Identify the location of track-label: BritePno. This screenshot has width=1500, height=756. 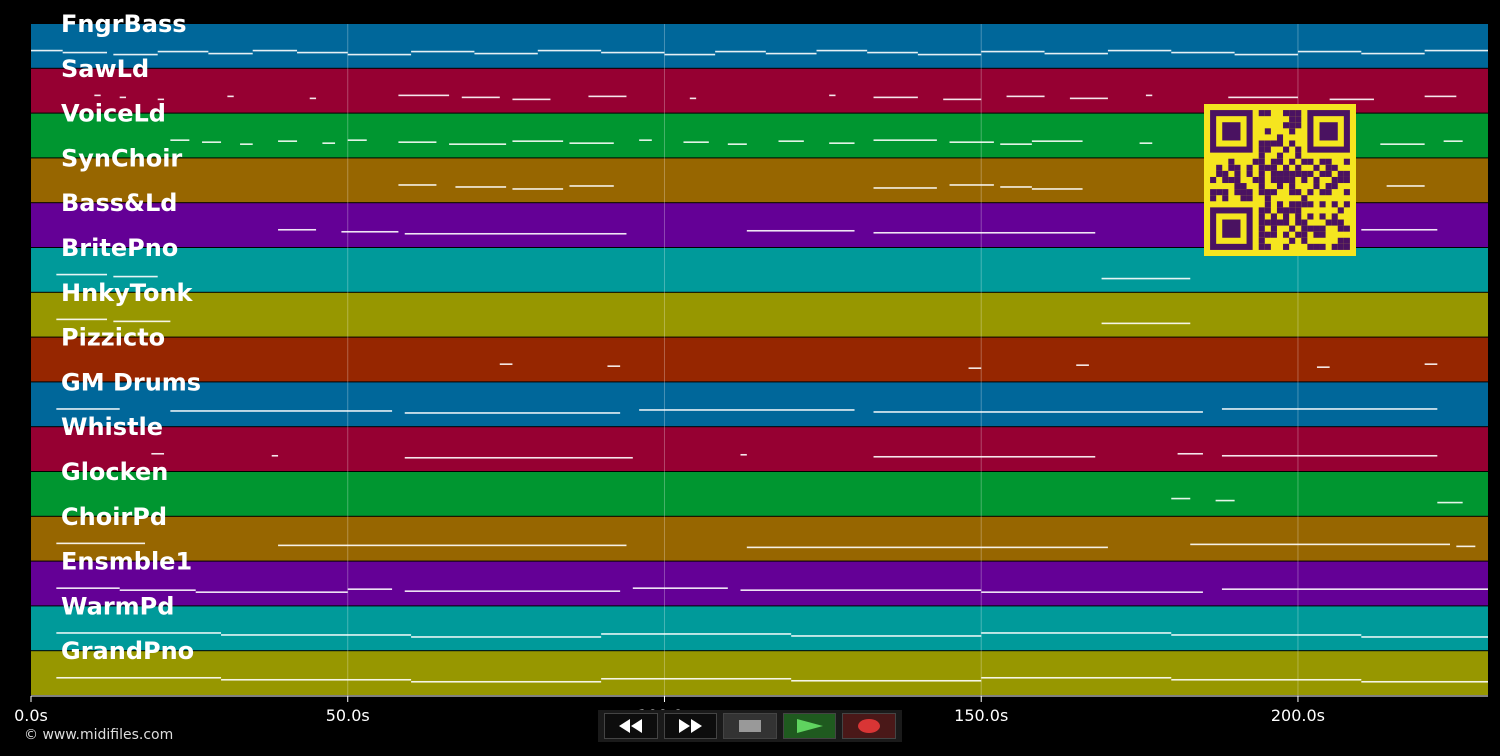
(119, 248).